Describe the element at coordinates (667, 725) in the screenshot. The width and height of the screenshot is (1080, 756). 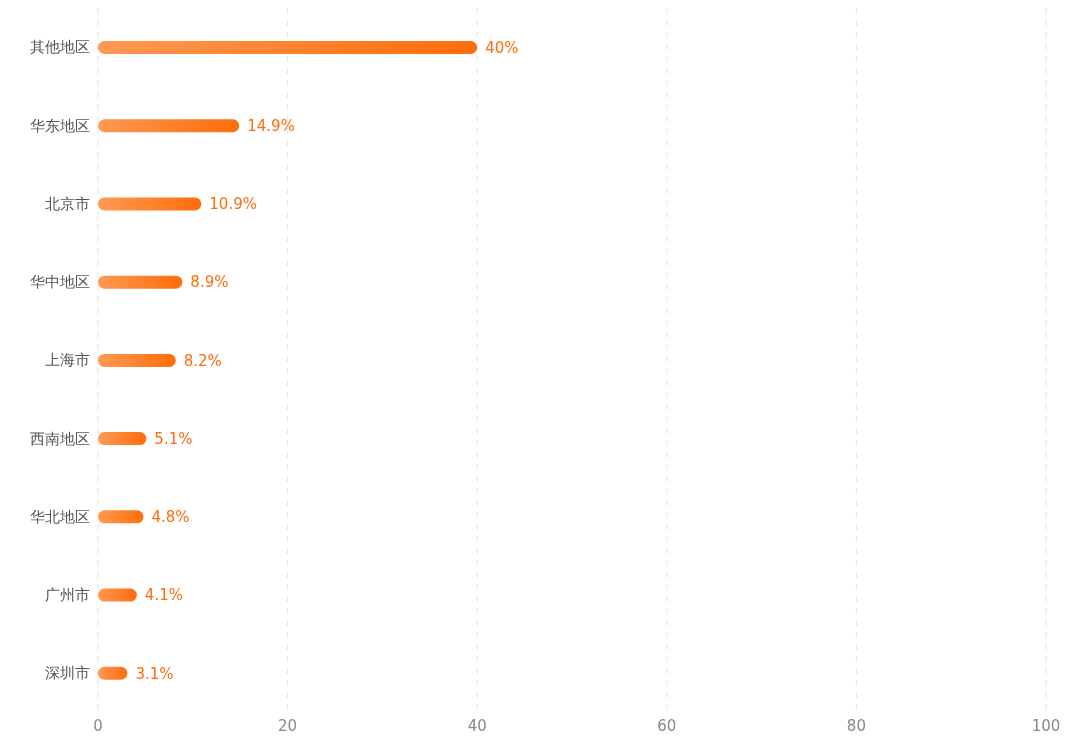
I see `x-tick-label: 60` at that location.